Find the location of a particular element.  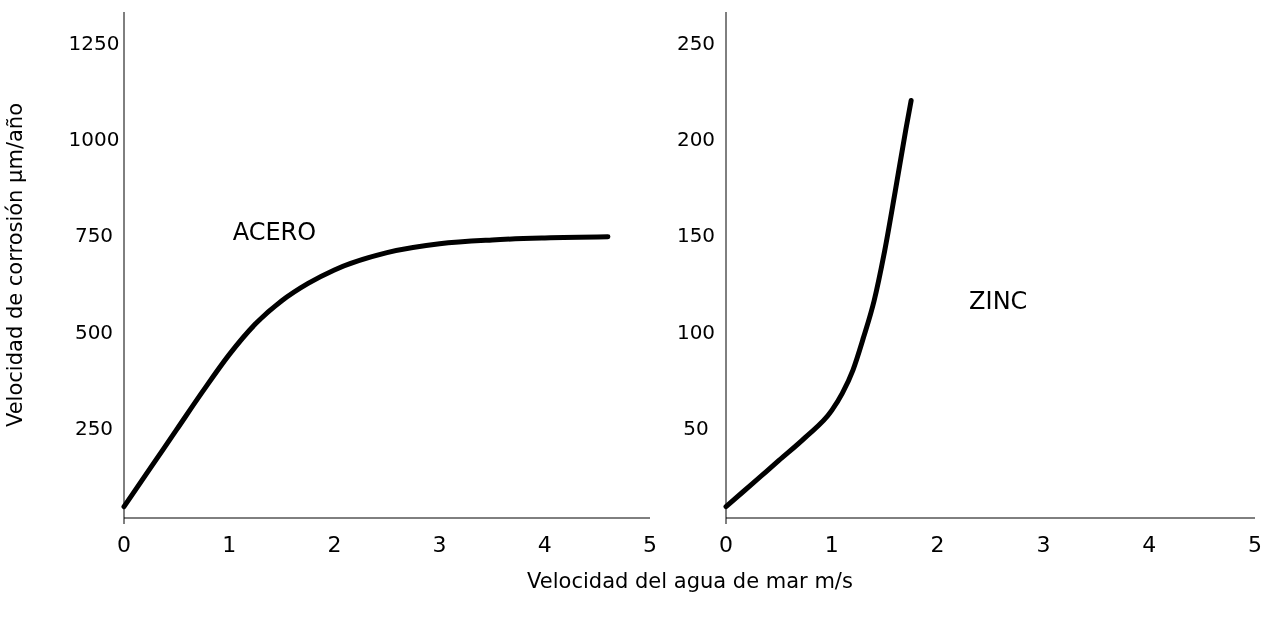

y-tick-label: 100 is located at coordinates (696, 331).